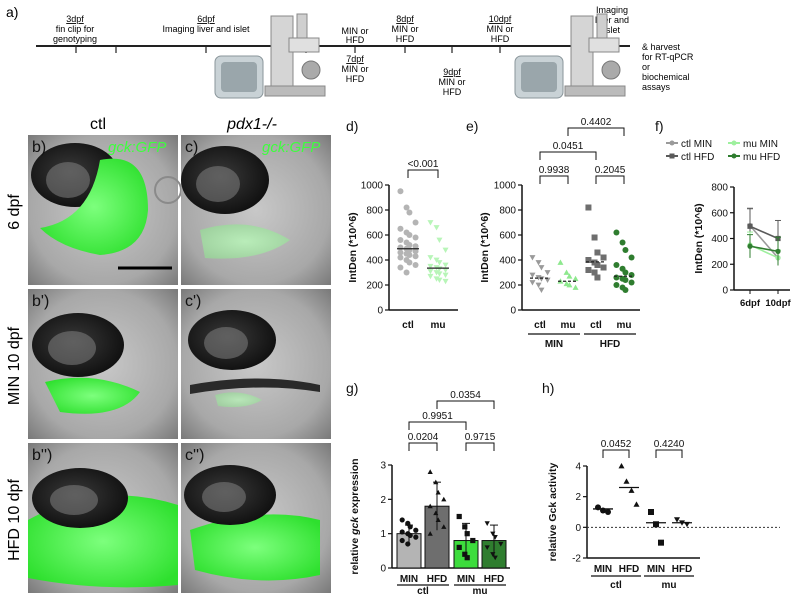 The height and width of the screenshot is (594, 800). I want to click on p-value-label: 0.9938, so click(554, 170).